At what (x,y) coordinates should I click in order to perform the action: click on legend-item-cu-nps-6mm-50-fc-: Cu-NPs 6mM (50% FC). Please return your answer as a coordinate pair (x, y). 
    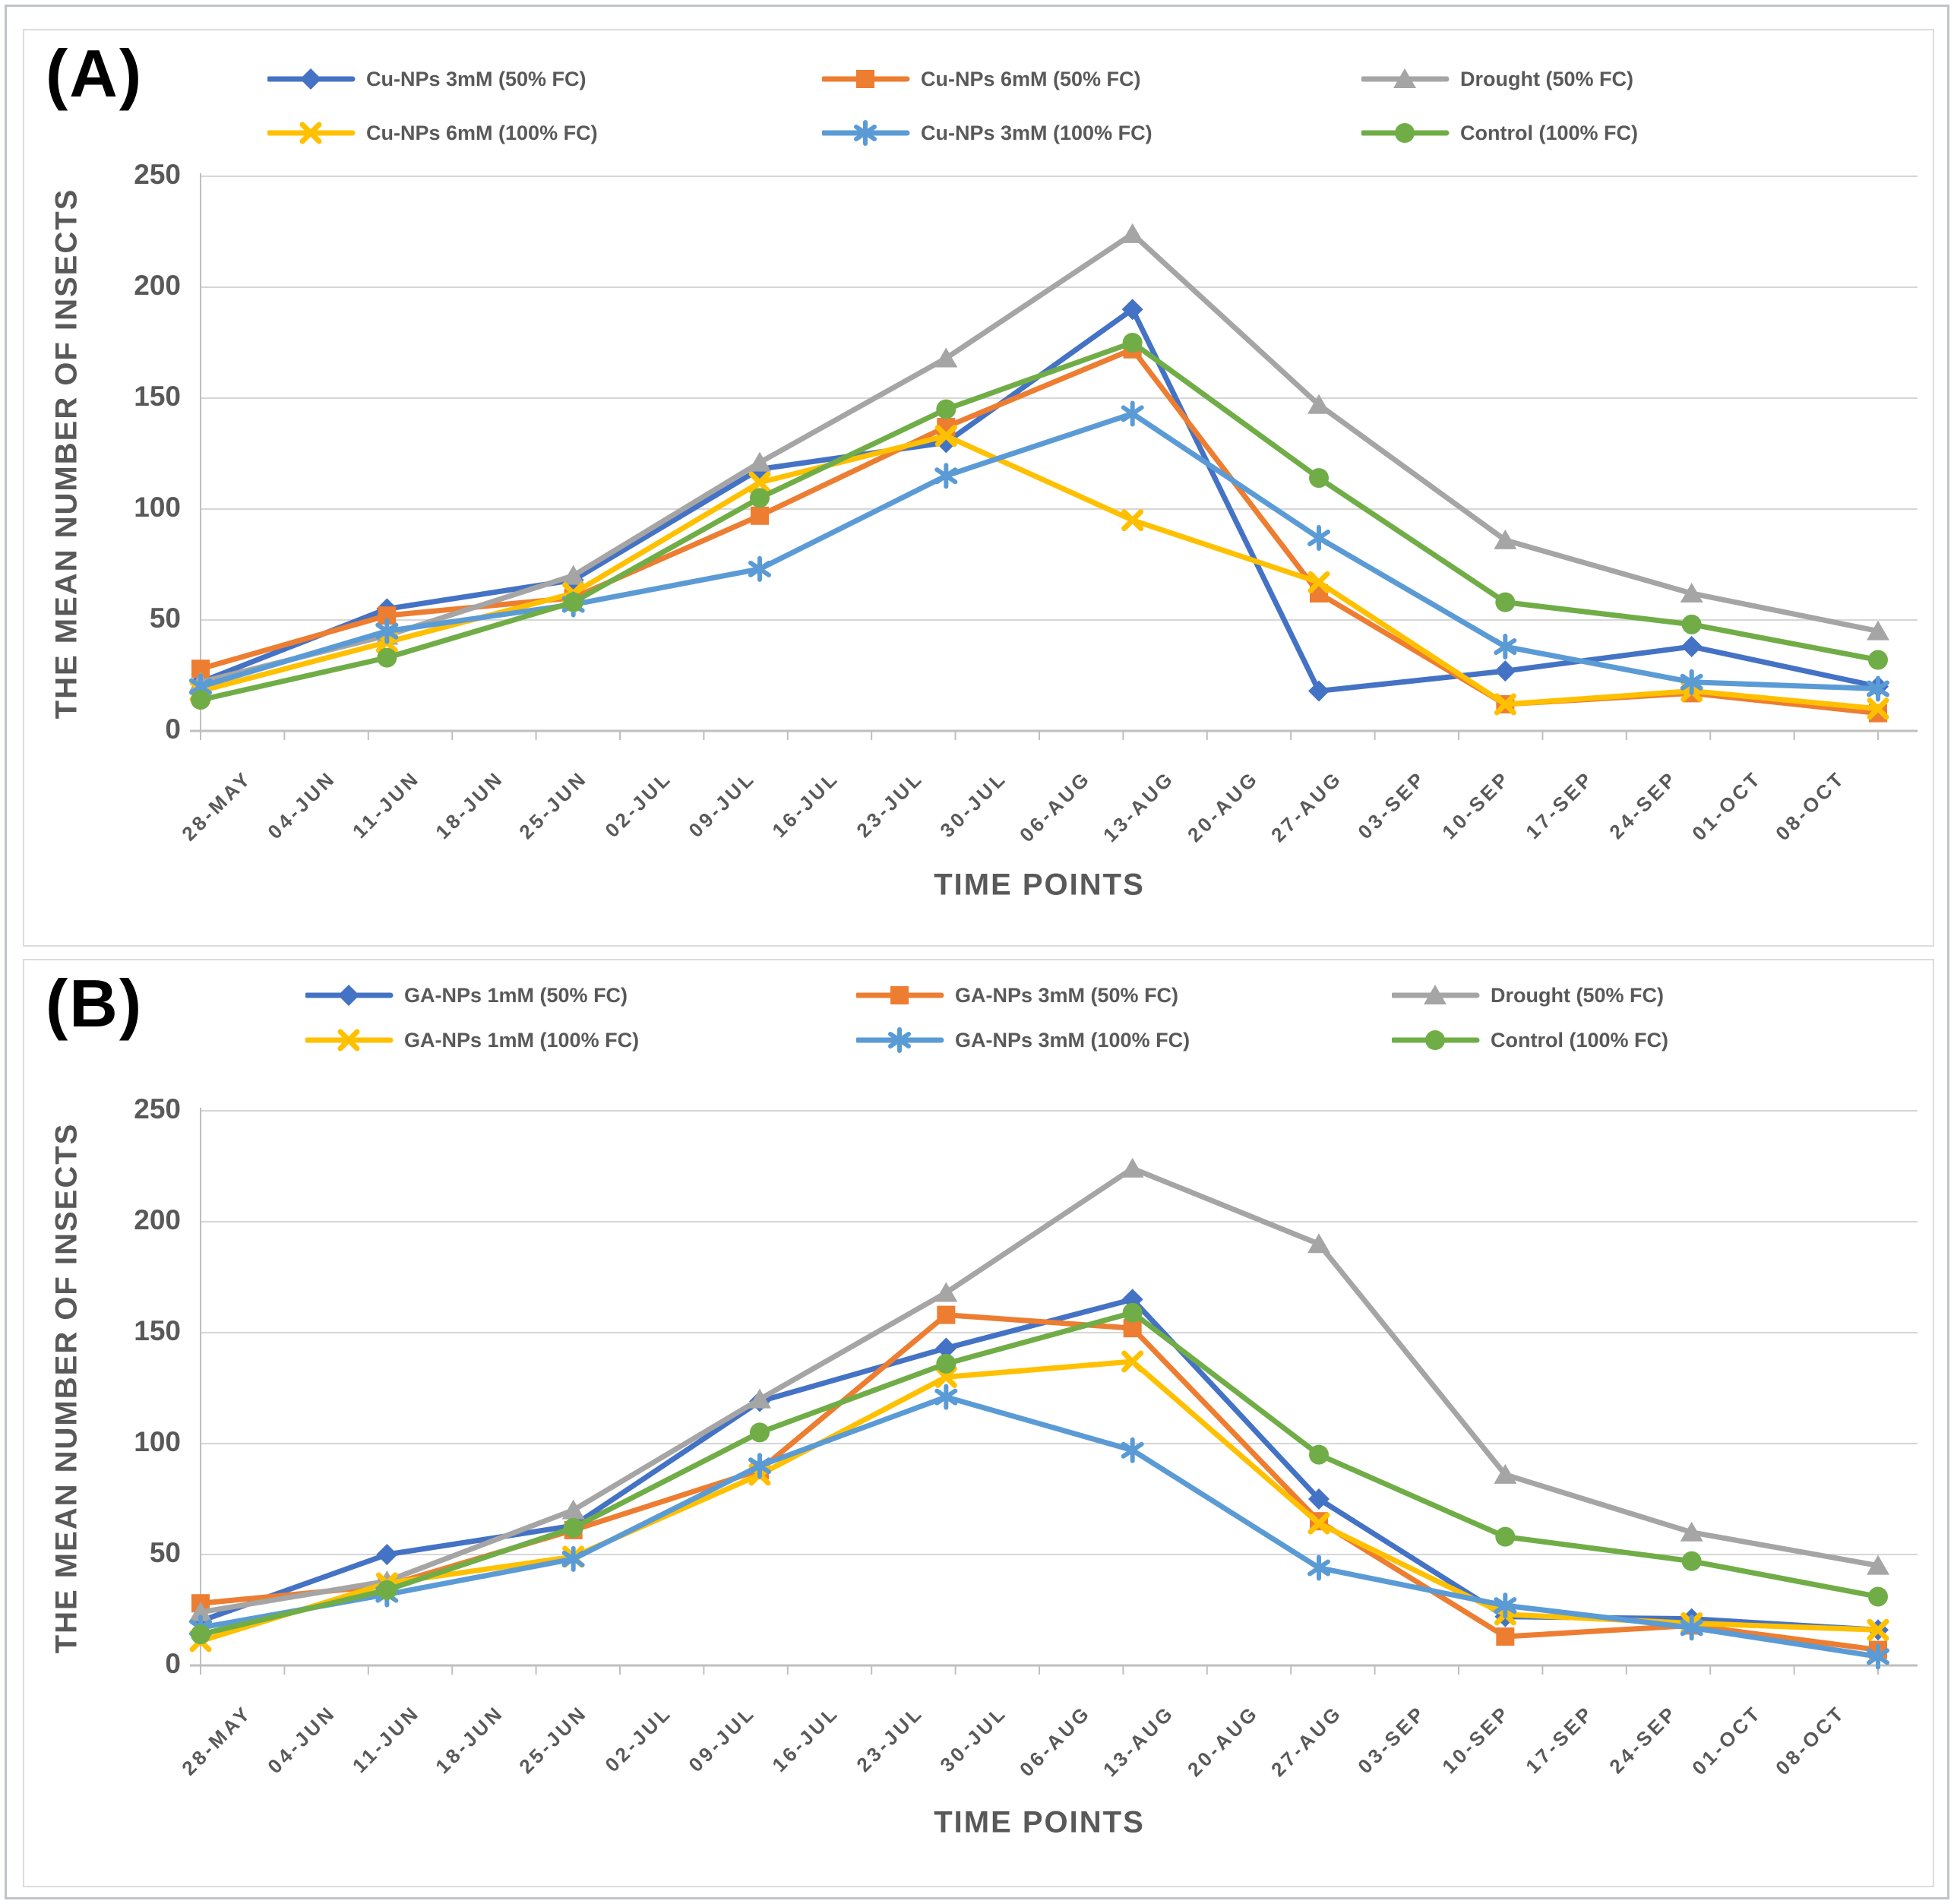
    Looking at the image, I should click on (982, 79).